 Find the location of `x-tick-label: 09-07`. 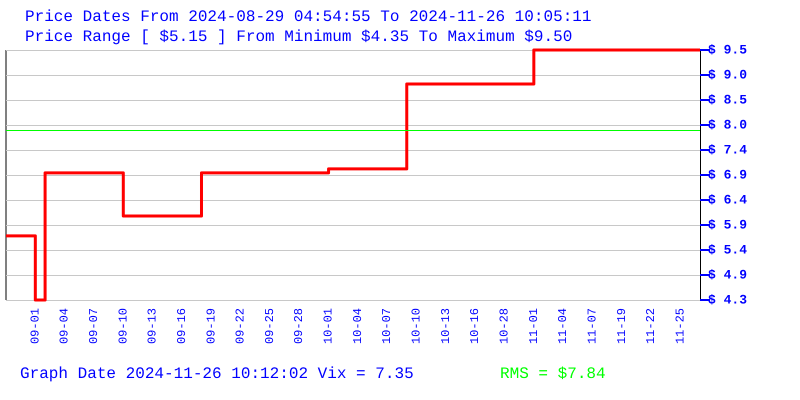

x-tick-label: 09-07 is located at coordinates (93, 326).